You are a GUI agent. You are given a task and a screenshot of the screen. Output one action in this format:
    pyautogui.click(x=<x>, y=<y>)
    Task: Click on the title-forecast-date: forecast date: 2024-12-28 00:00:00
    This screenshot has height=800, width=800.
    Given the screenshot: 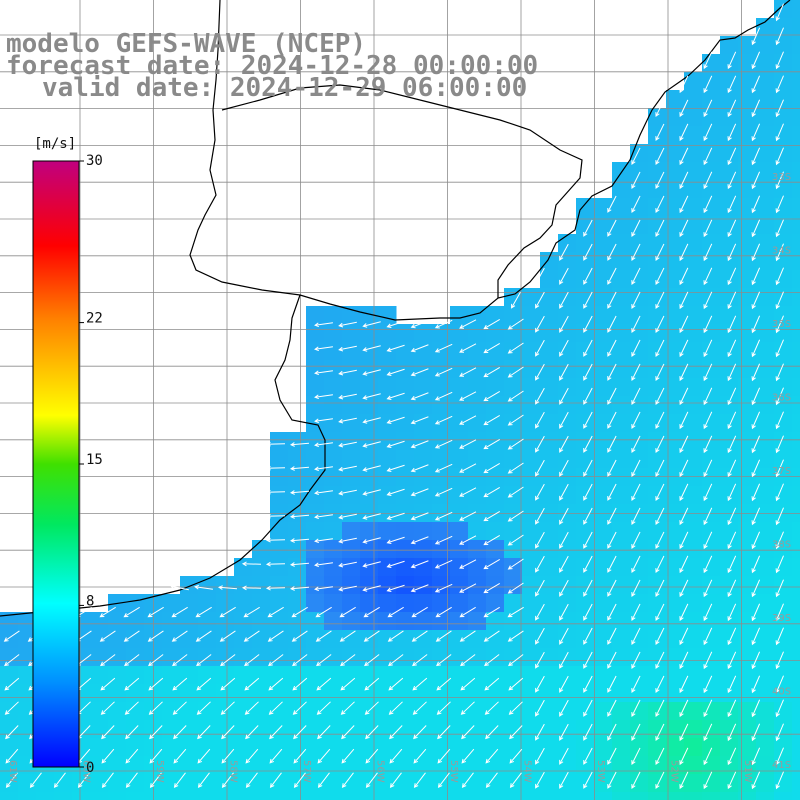 What is the action you would take?
    pyautogui.click(x=272, y=66)
    